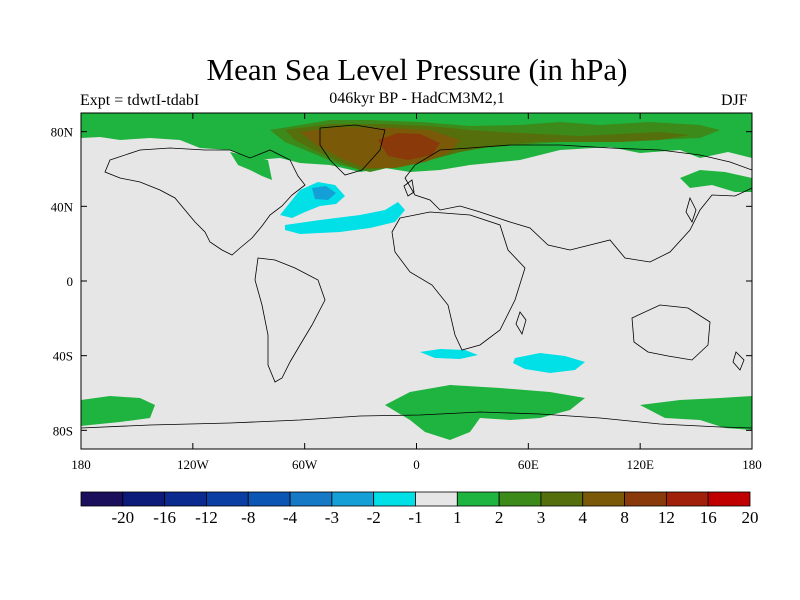  Describe the element at coordinates (415, 517) in the screenshot. I see `colorbar-label: -1` at that location.